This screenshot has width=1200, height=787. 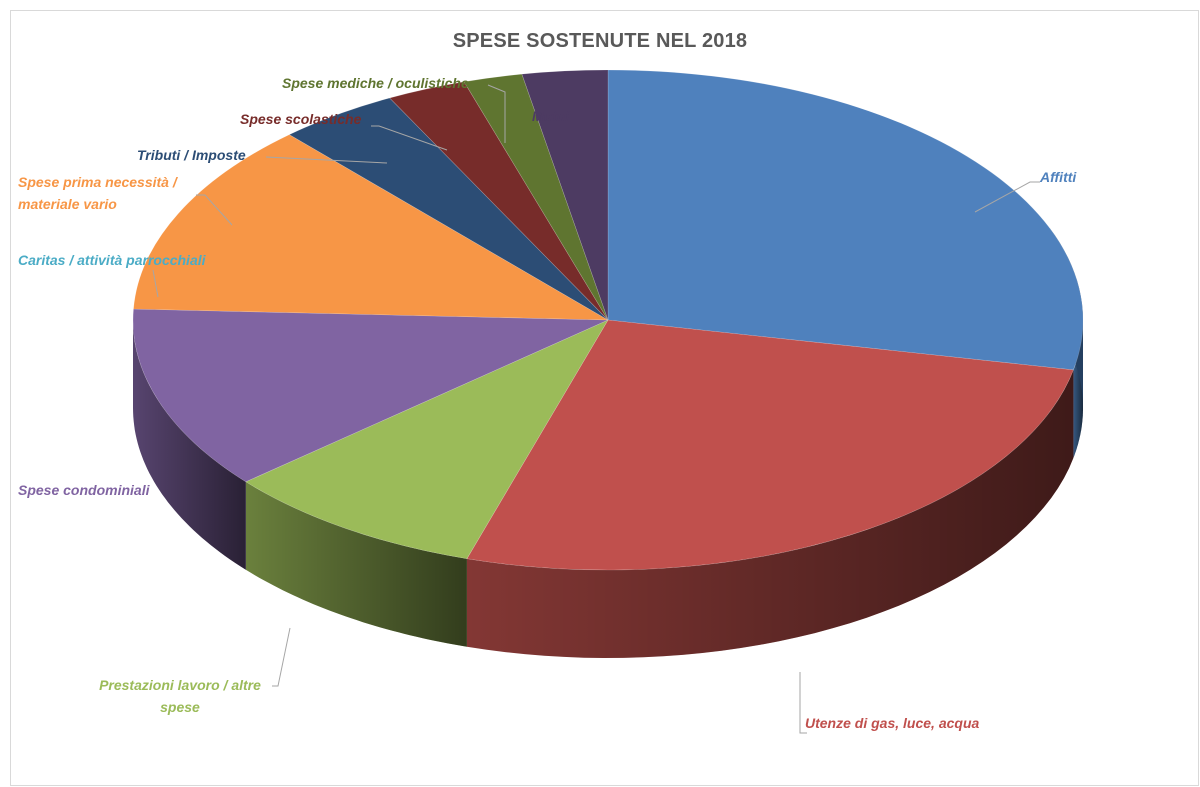 What do you see at coordinates (1058, 177) in the screenshot?
I see `slice-label-0: Affitti` at bounding box center [1058, 177].